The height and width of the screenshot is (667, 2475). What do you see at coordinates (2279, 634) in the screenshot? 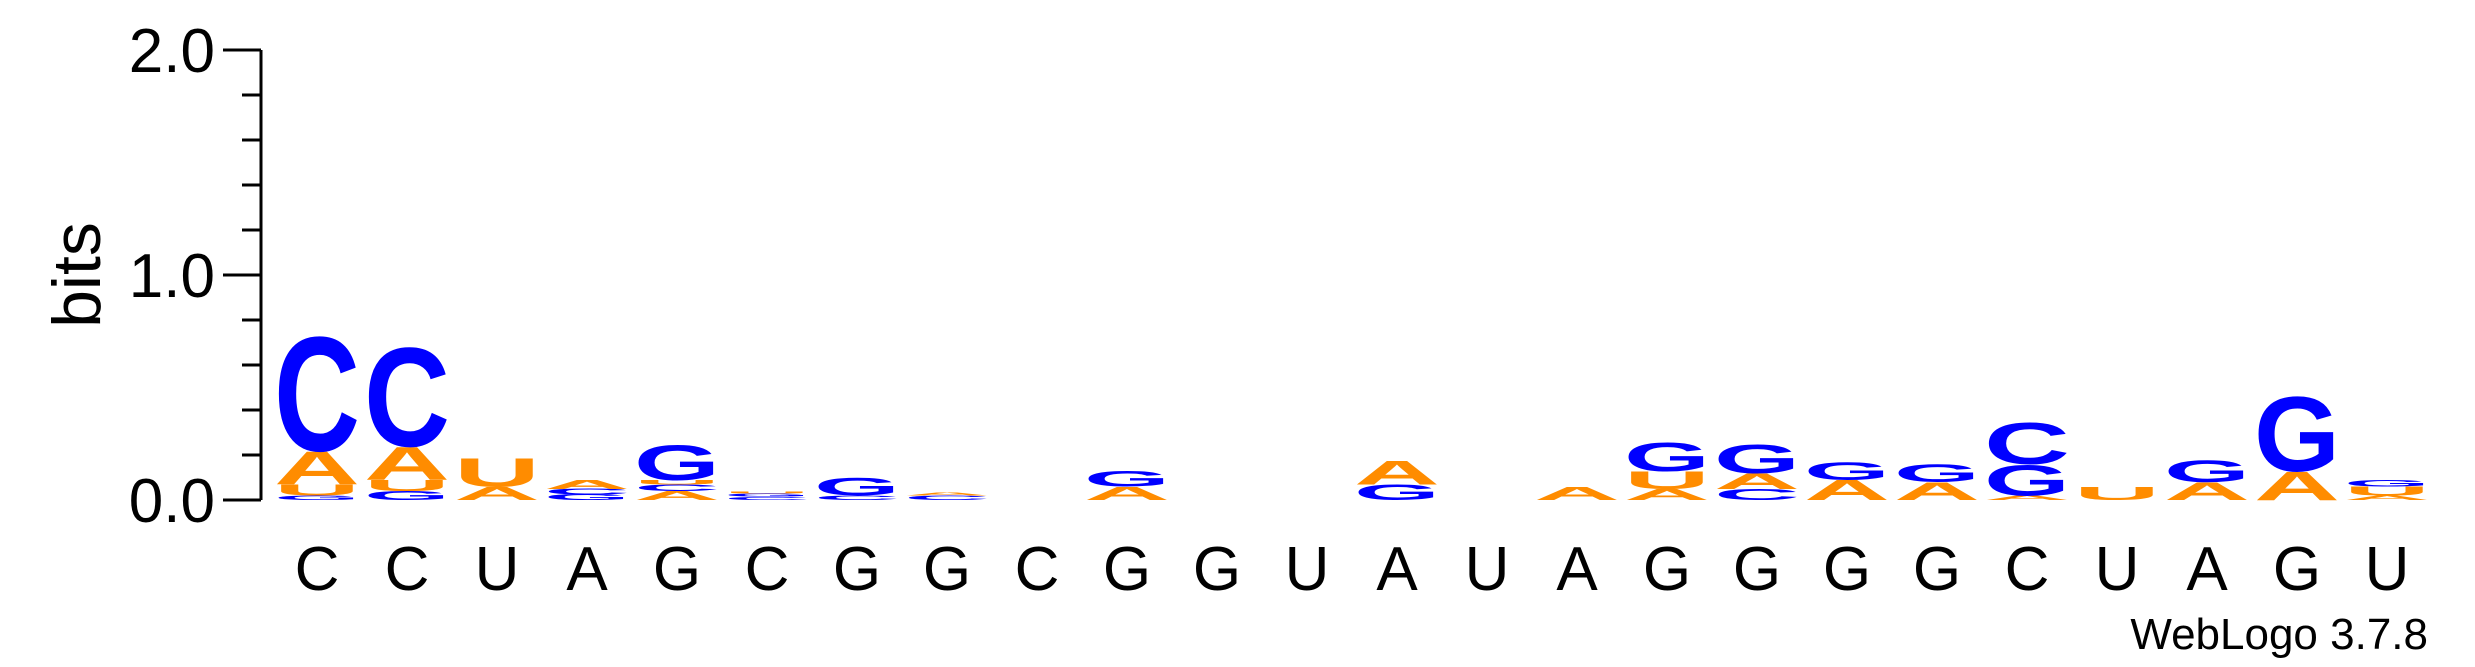
I see `weblogo-credit: WebLogo 3.7.8` at bounding box center [2279, 634].